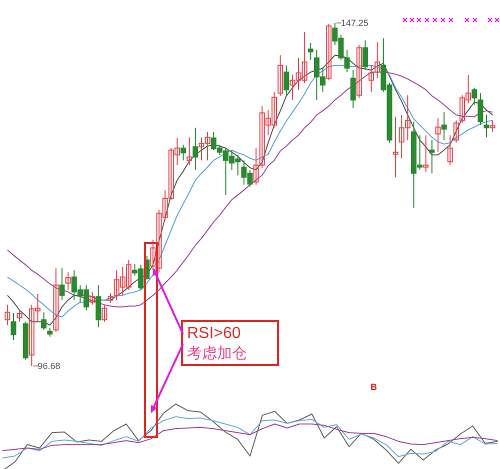 The image size is (500, 469). What do you see at coordinates (374, 387) in the screenshot?
I see `text: B` at bounding box center [374, 387].